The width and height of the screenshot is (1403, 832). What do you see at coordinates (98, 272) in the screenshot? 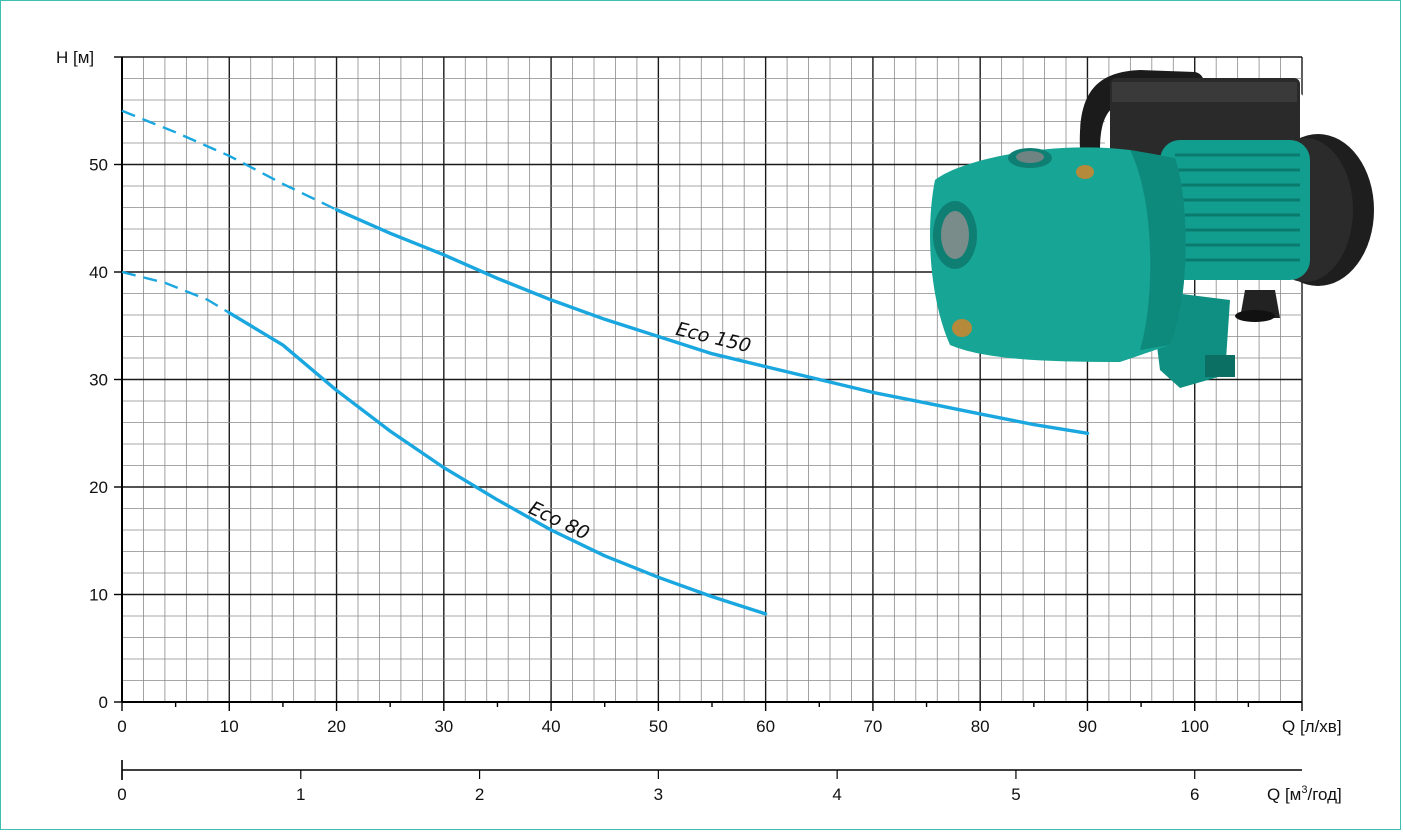
I see `y-tick-label: 40` at bounding box center [98, 272].